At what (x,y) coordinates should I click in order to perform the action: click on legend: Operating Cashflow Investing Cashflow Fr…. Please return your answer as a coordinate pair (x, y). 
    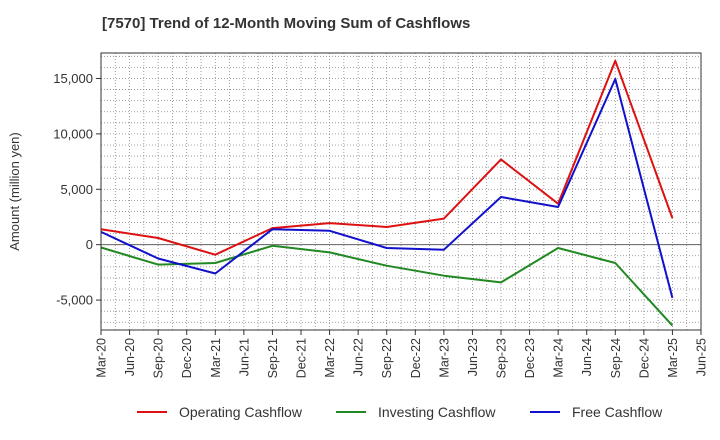
    Looking at the image, I should click on (360, 415).